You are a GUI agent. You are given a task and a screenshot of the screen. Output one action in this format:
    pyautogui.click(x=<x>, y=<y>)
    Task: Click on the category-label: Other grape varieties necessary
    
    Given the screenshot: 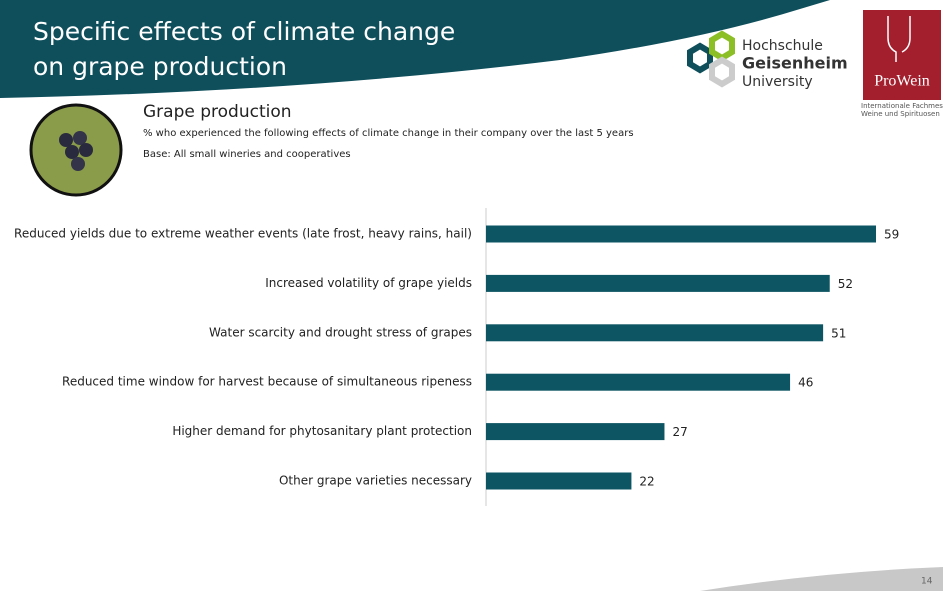 What is the action you would take?
    pyautogui.click(x=375, y=481)
    